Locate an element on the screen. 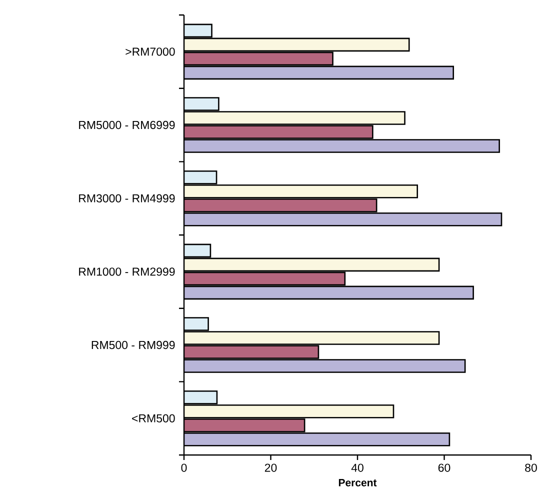  x-tick-label: 60 is located at coordinates (444, 468).